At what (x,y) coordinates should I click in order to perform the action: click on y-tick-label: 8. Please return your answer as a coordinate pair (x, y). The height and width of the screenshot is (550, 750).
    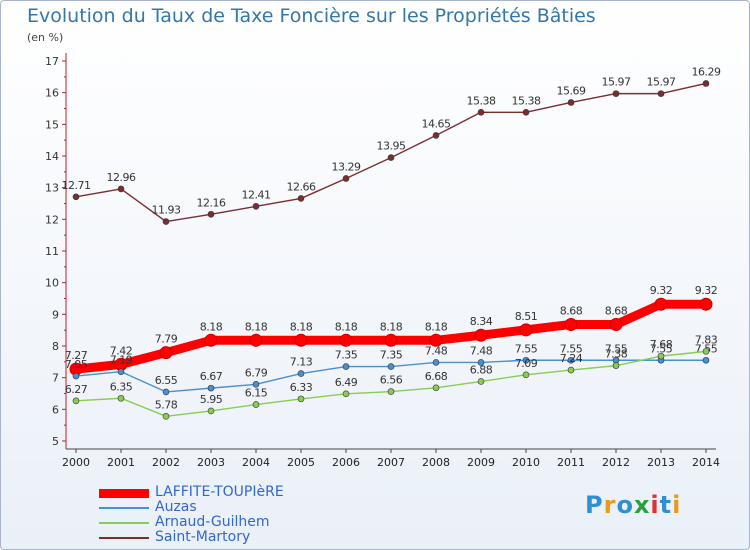
    Looking at the image, I should click on (55, 346).